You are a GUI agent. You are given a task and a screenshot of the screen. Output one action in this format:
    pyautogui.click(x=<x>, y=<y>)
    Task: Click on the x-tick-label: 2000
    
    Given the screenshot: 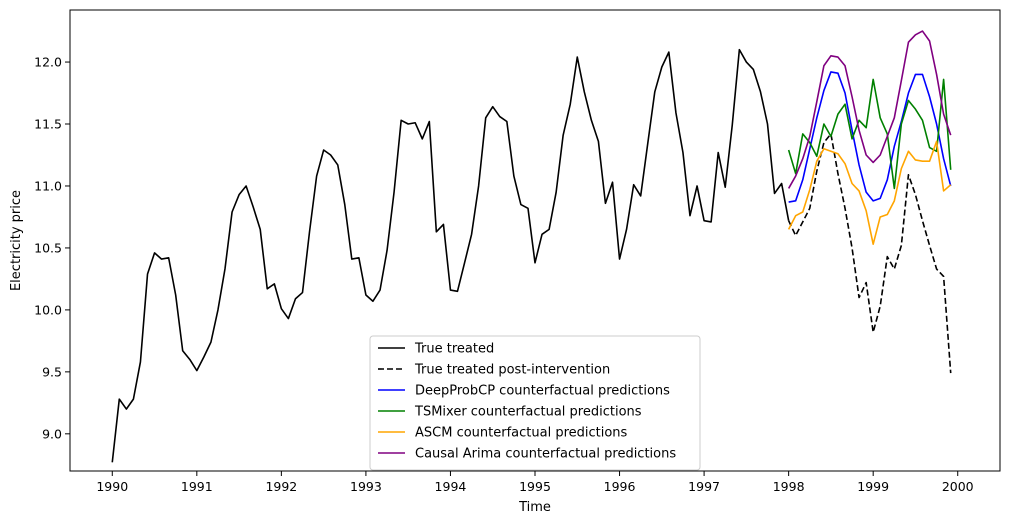 What is the action you would take?
    pyautogui.click(x=958, y=486)
    